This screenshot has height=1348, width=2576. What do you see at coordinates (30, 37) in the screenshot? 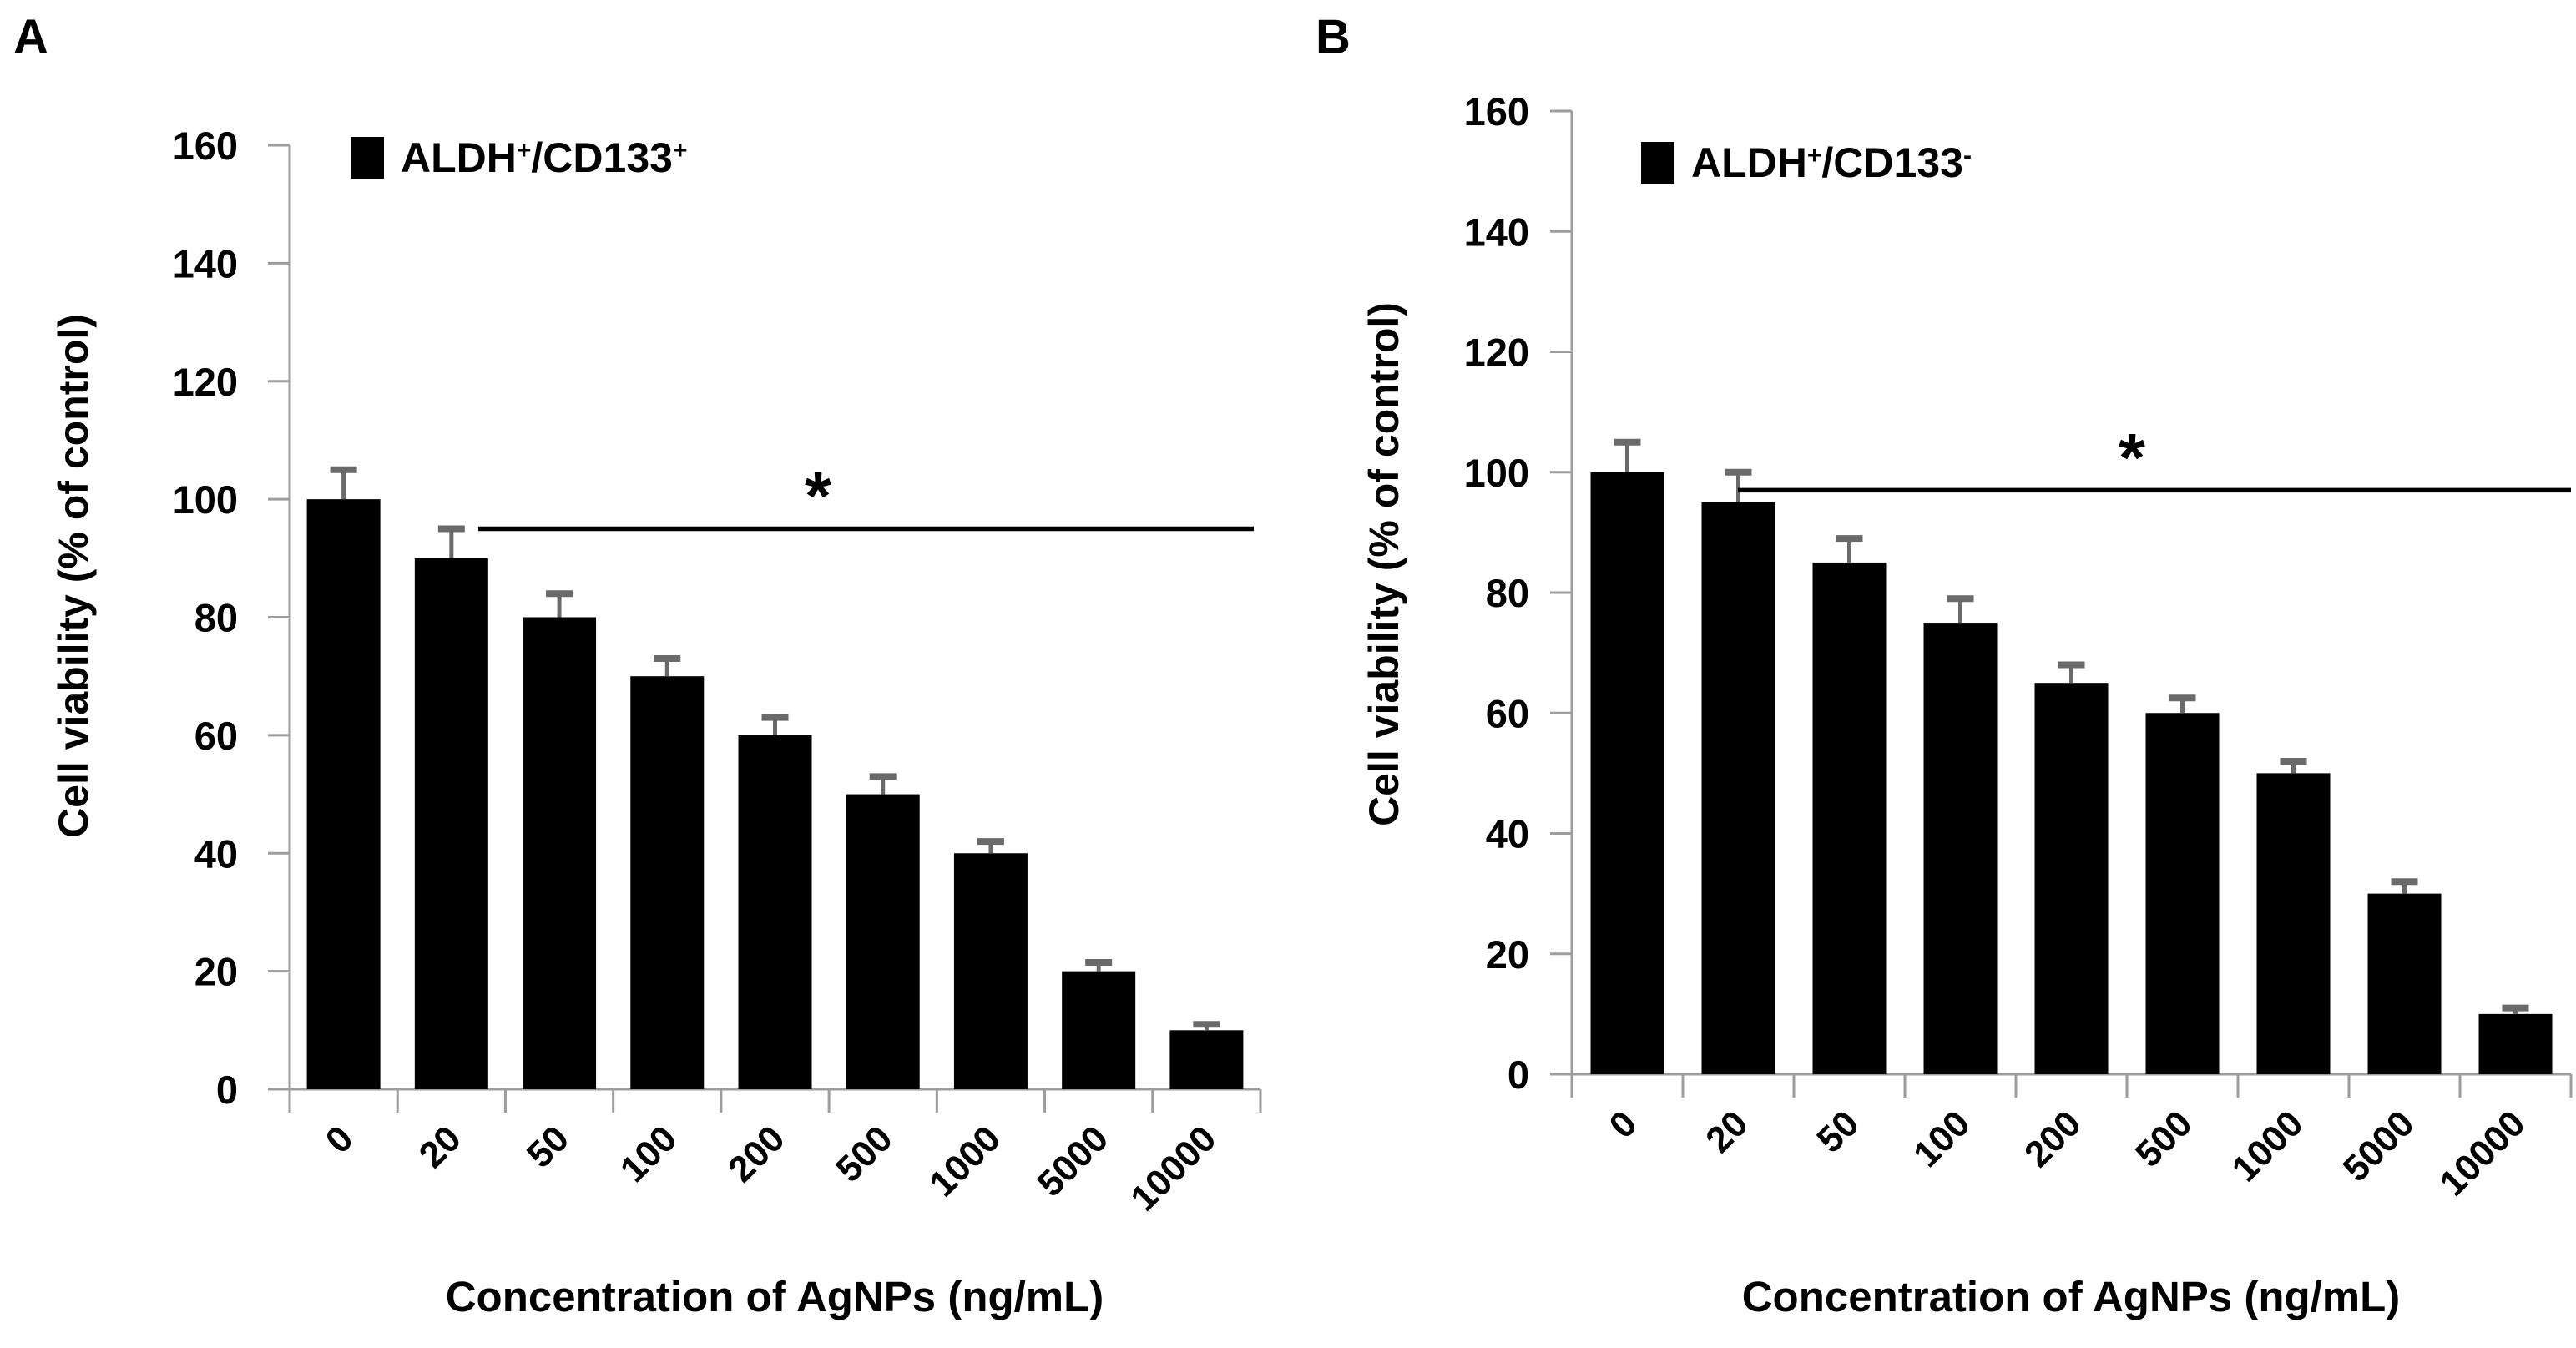
I see `panel-a-letter: A` at bounding box center [30, 37].